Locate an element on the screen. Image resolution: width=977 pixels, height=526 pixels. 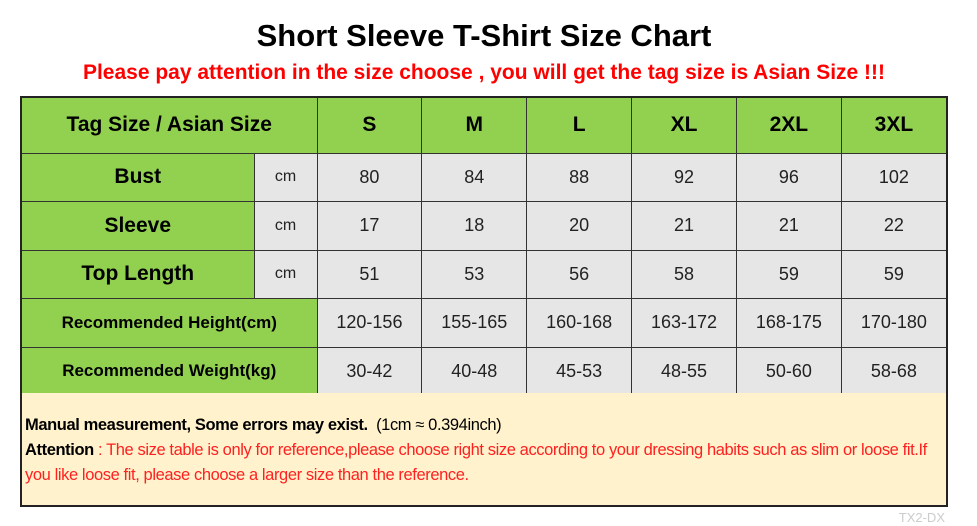
size-header-m: M is located at coordinates (474, 125).